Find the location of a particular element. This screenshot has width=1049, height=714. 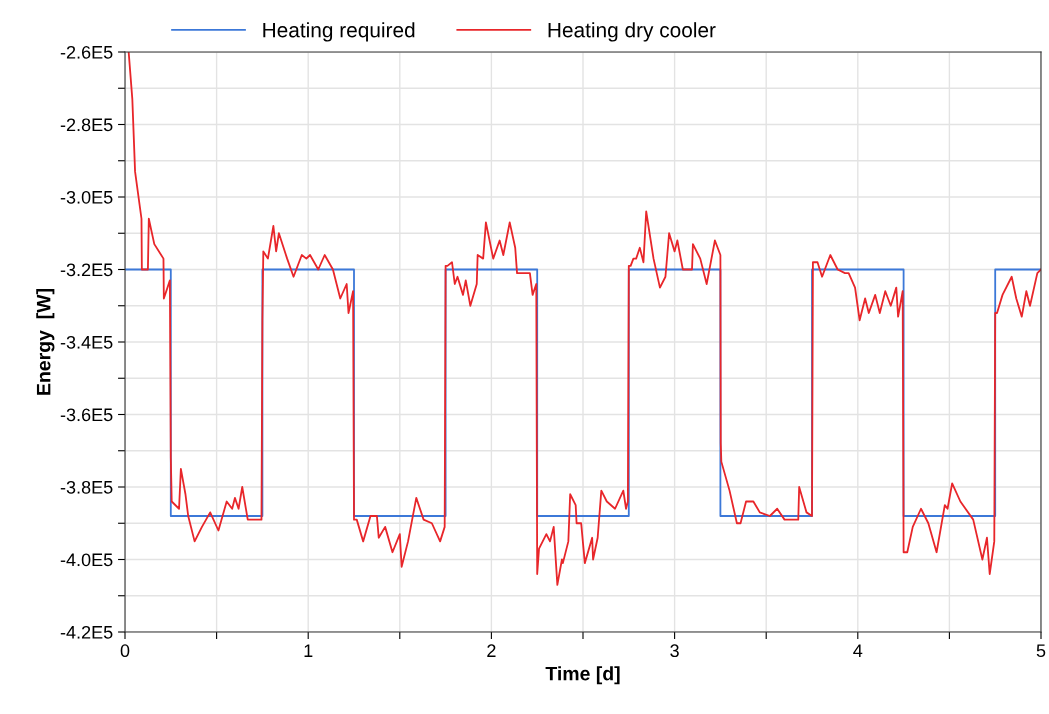

x-tick-label: 3 is located at coordinates (674, 651).